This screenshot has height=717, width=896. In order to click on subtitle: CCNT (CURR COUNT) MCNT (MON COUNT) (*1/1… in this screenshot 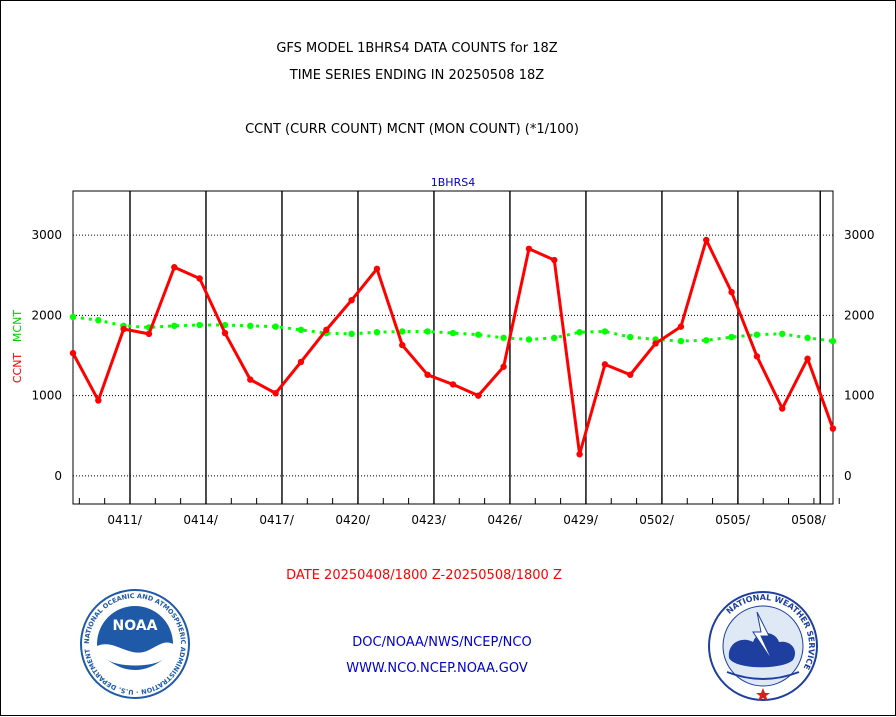, I will do `click(412, 129)`.